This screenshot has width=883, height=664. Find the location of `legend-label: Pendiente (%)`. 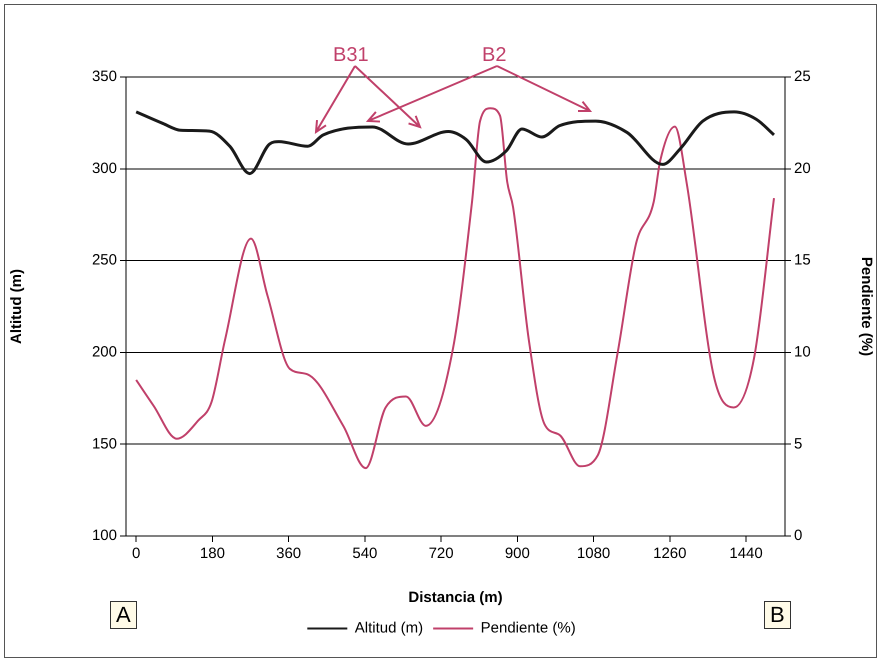

legend-label: Pendiente (%) is located at coordinates (528, 628).